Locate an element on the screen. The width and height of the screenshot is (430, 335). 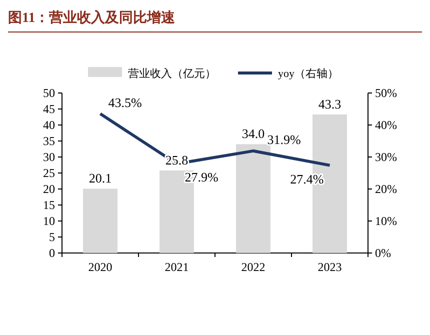
y2-tick-label: 30% is located at coordinates (386, 157).